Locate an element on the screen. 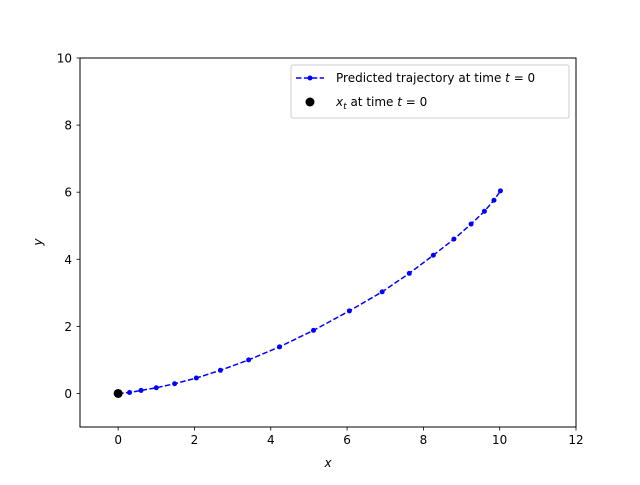 The image size is (640, 485). y-tick-label: 4 is located at coordinates (68, 260).